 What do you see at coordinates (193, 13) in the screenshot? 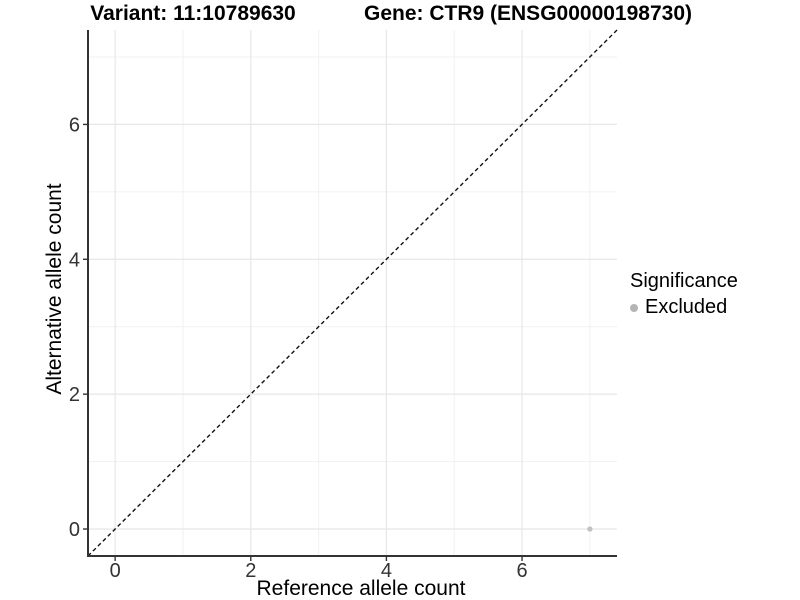
I see `variant-title: Variant: 11:10789630` at bounding box center [193, 13].